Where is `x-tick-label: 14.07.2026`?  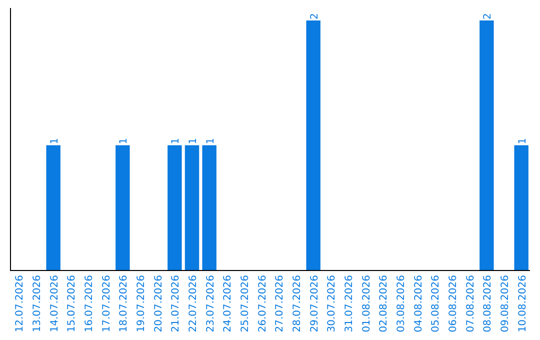 x-tick-label: 14.07.2026 is located at coordinates (54, 303).